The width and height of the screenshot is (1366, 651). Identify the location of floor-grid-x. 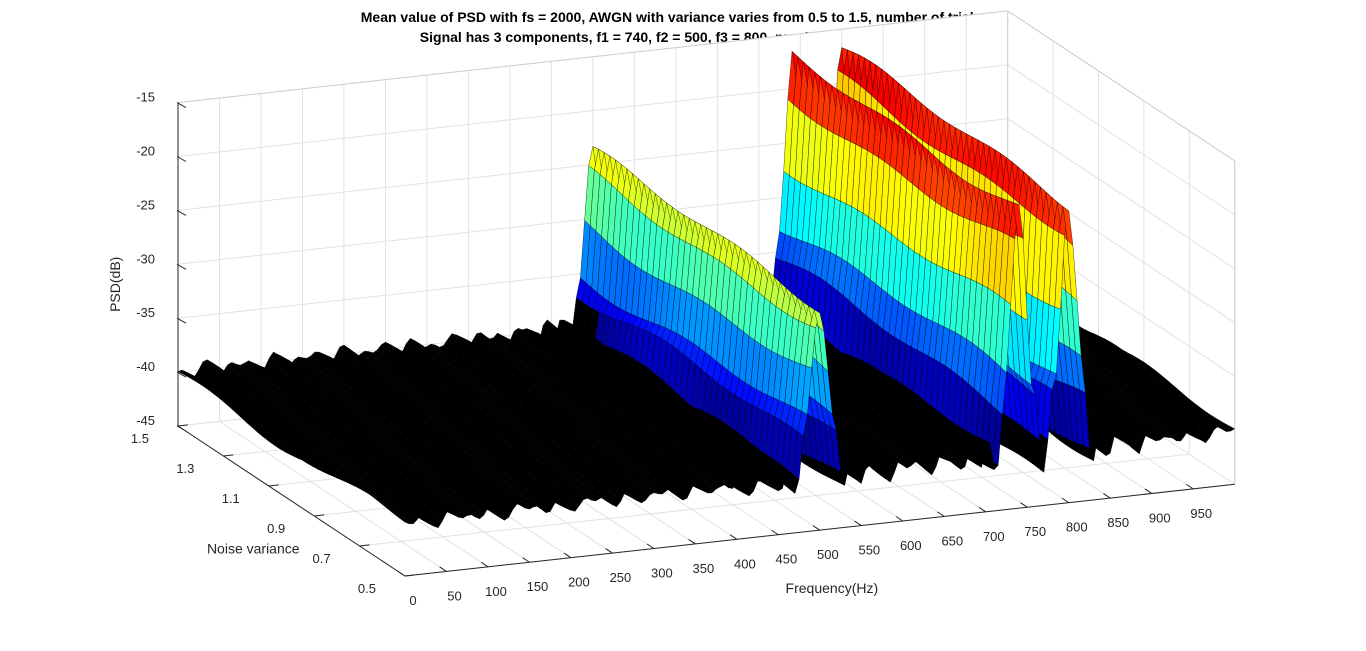
(333, 496).